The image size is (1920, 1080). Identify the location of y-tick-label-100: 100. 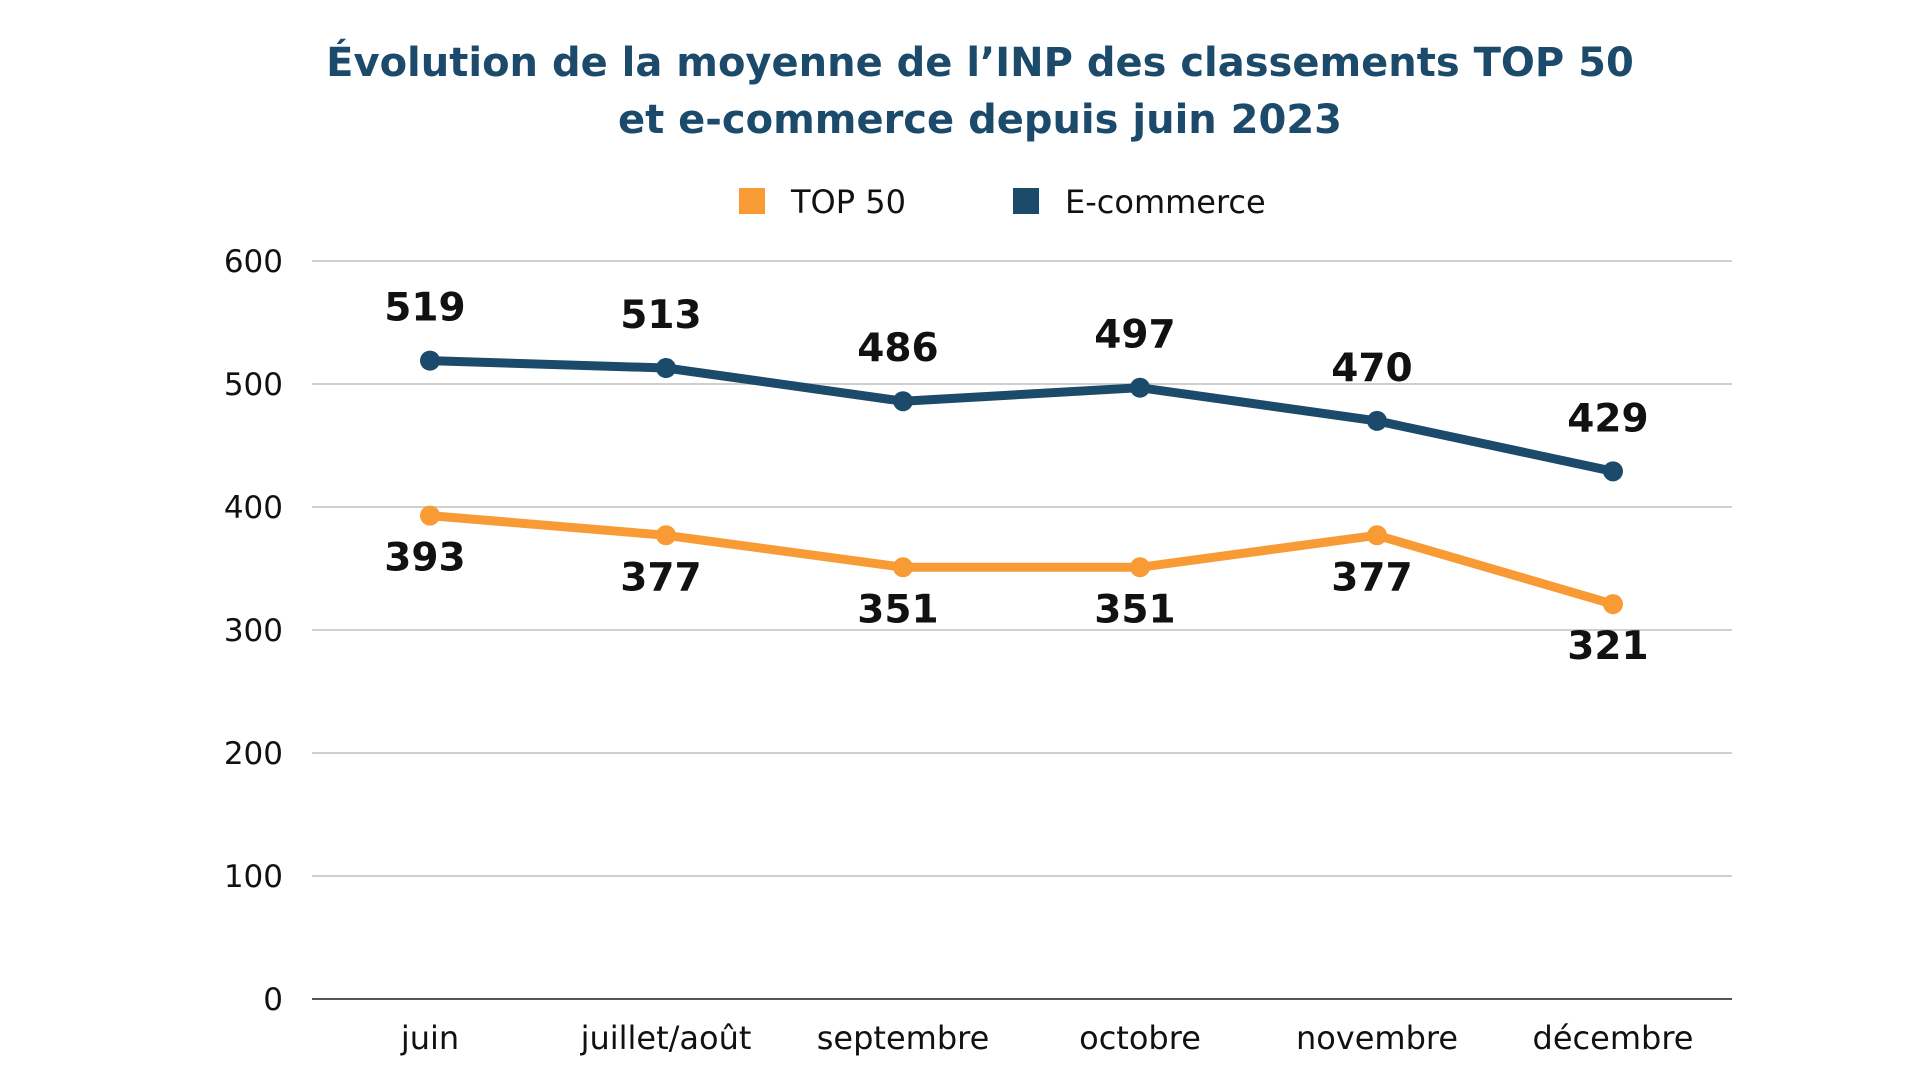
(253, 877).